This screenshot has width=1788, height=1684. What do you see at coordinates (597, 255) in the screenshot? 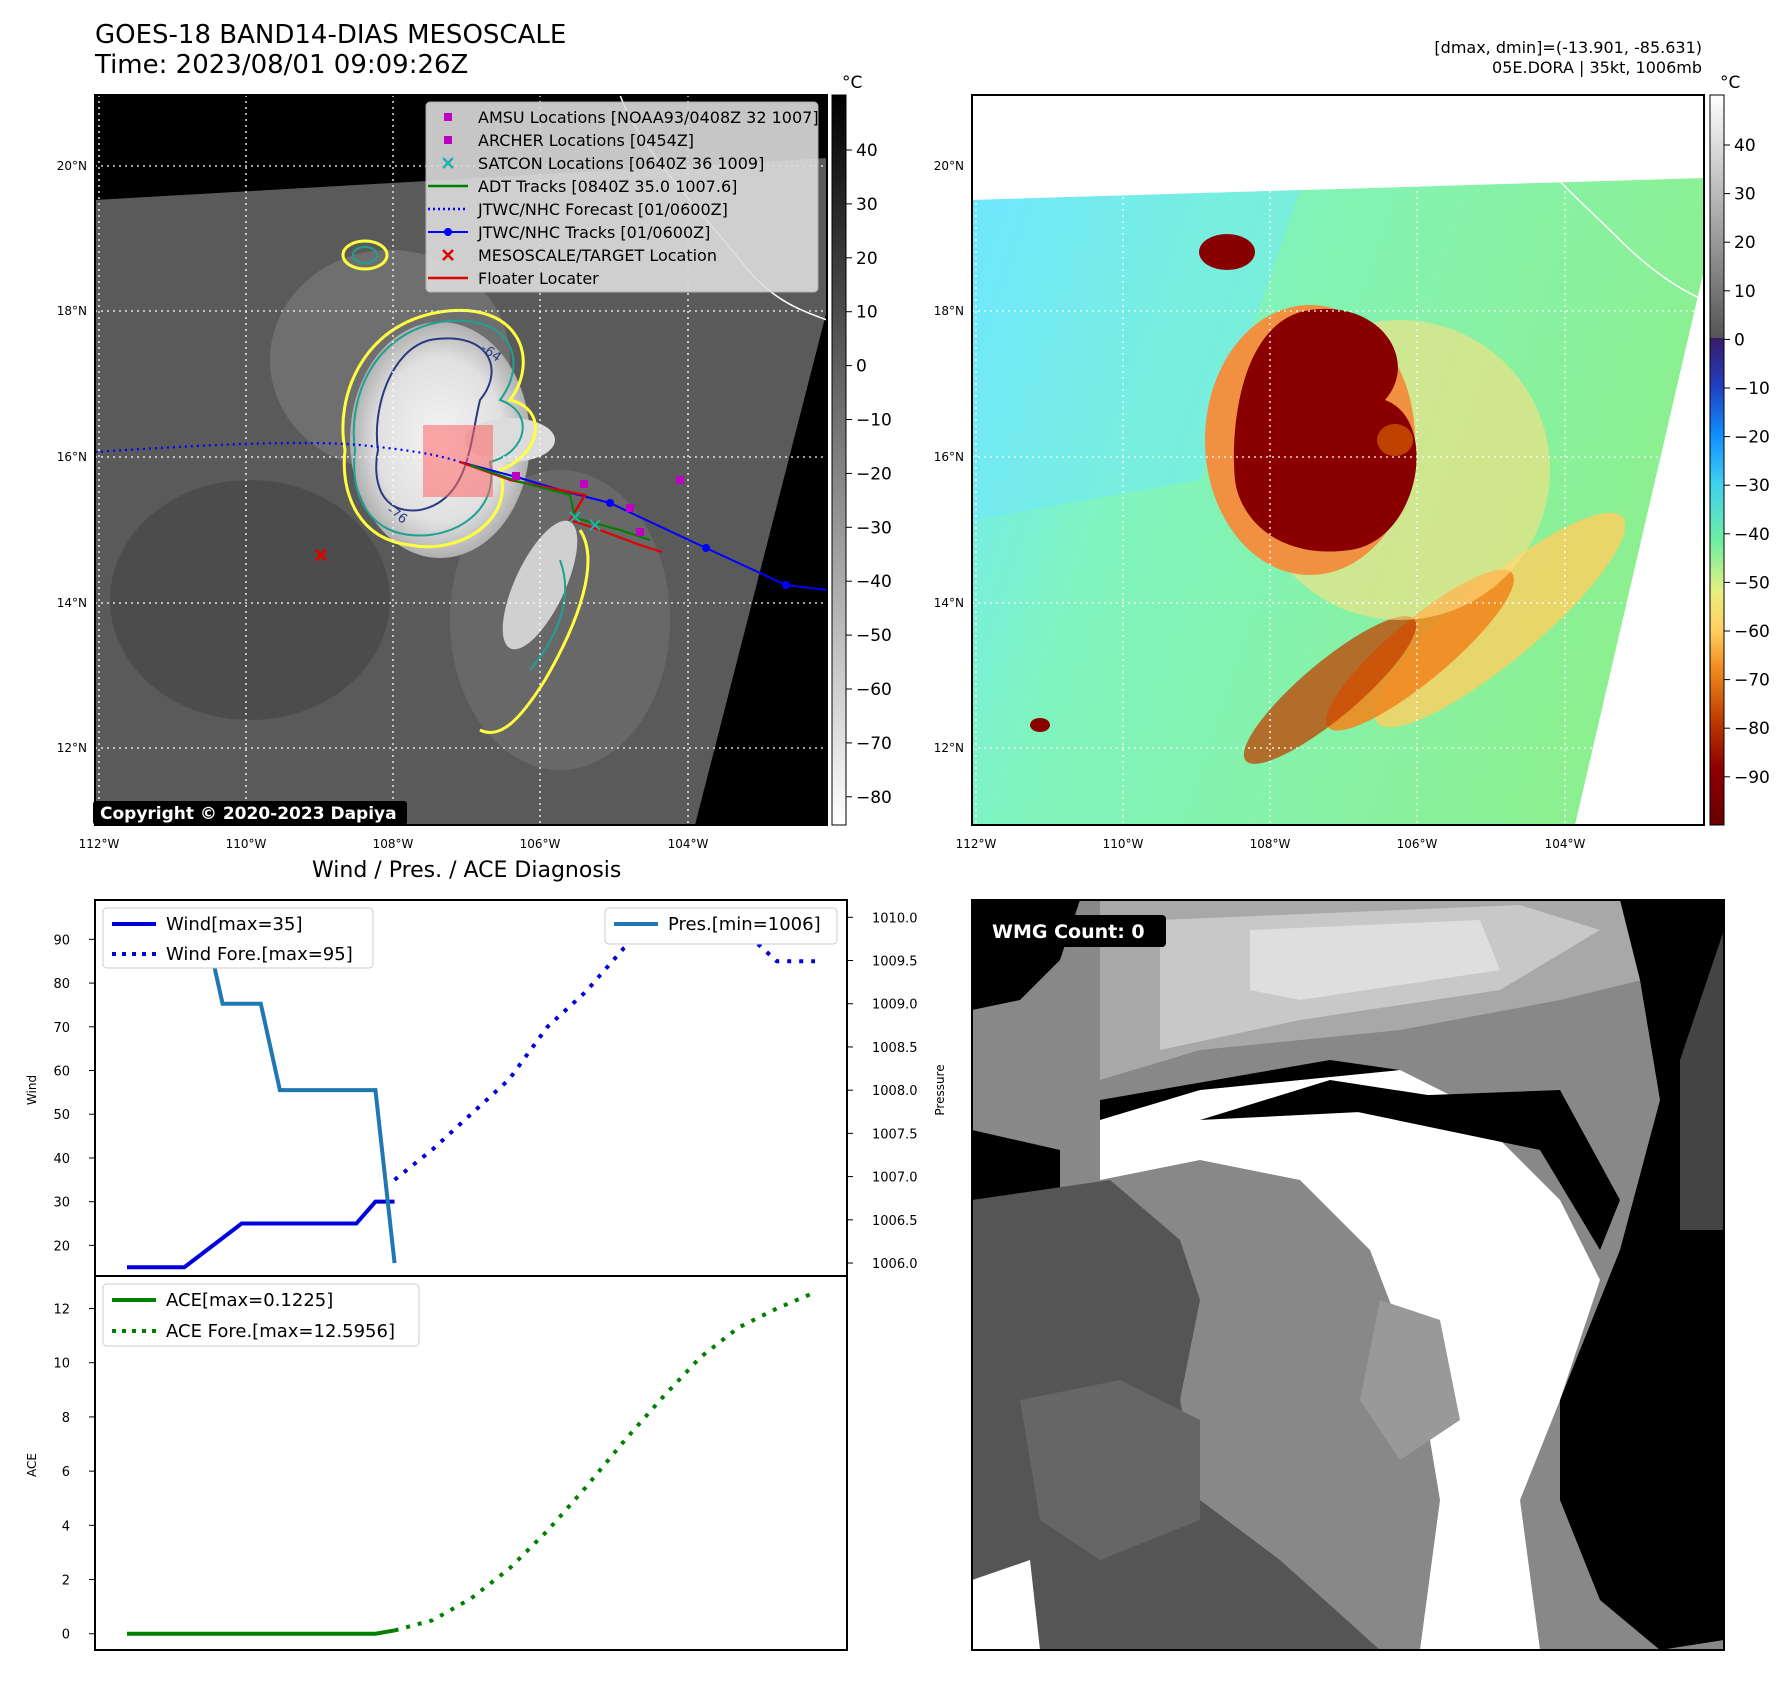
I see `legend-entry-label: MESOSCALE/TARGET Location` at bounding box center [597, 255].